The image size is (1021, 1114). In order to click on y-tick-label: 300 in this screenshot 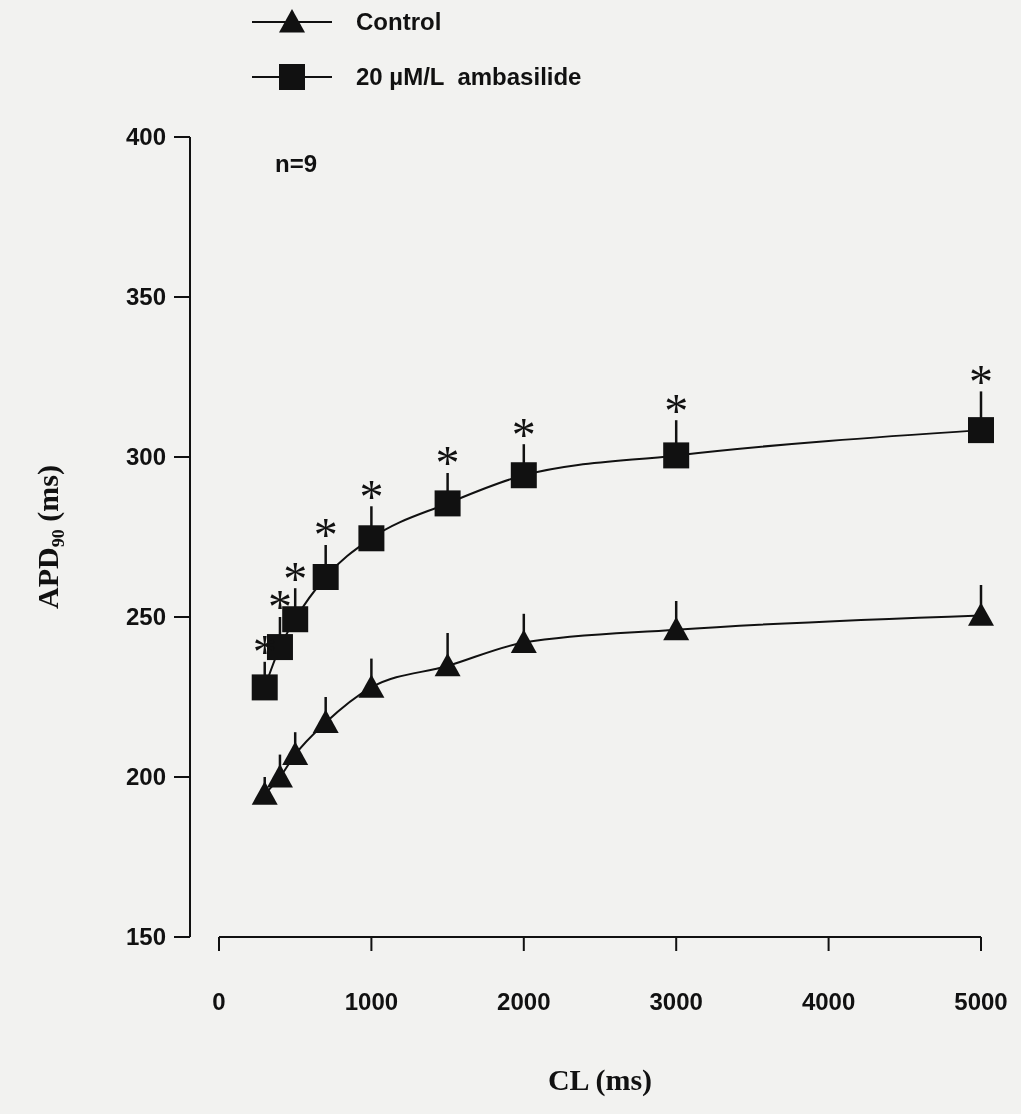, I will do `click(145, 457)`.